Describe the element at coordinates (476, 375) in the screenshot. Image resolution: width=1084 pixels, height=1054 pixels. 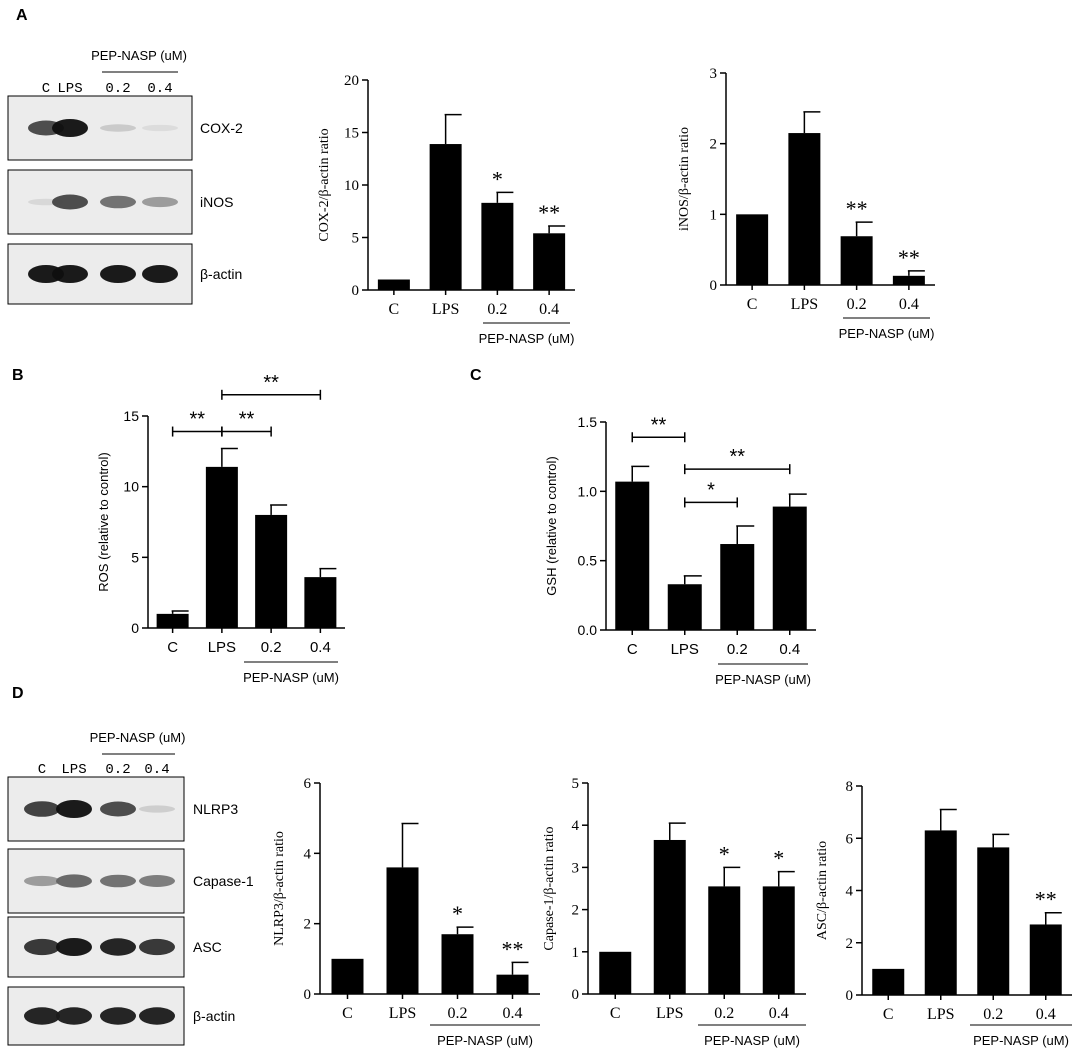
I see `panel-letter-C: C` at that location.